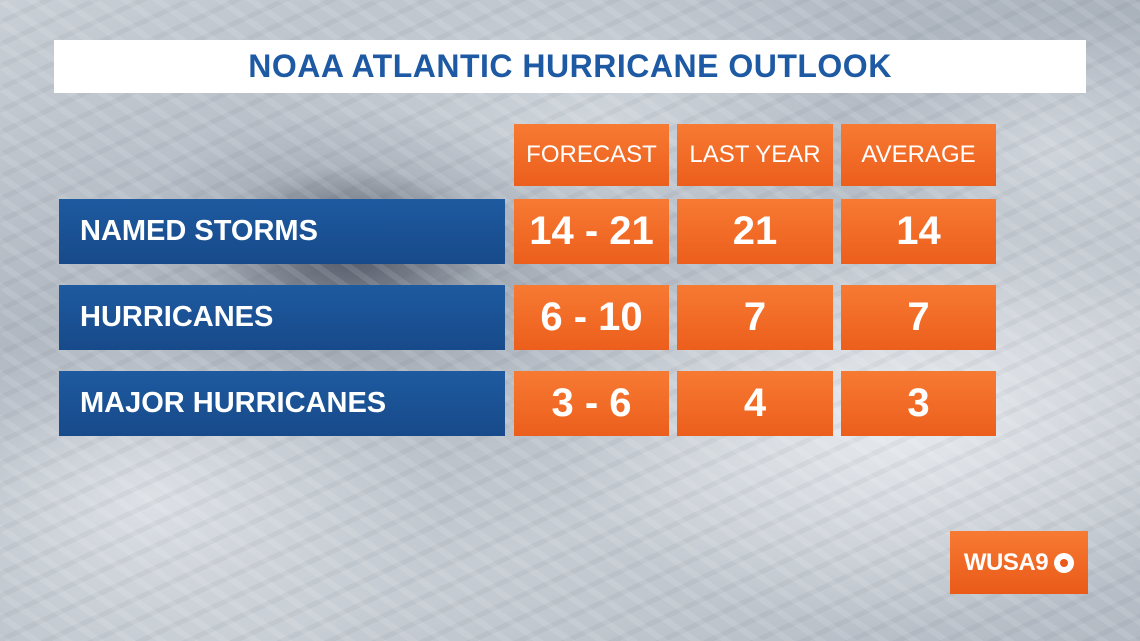 The width and height of the screenshot is (1140, 641). Describe the element at coordinates (918, 317) in the screenshot. I see `cell-hurricanes-average: 7` at that location.